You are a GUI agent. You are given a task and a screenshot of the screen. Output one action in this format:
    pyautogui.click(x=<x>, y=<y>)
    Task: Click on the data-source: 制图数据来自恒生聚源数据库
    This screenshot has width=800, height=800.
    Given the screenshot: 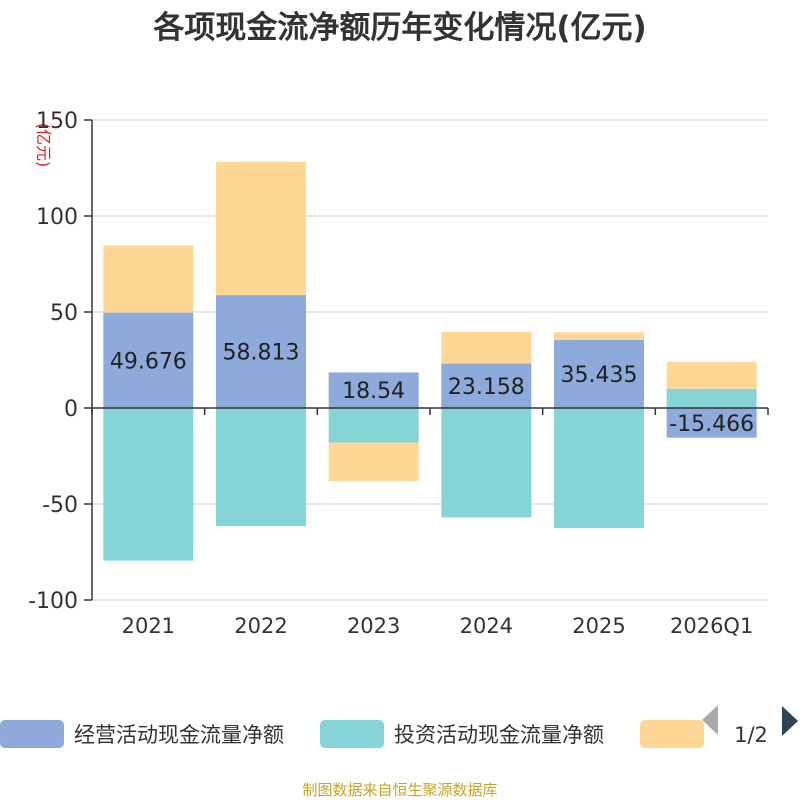 What is the action you would take?
    pyautogui.click(x=399, y=790)
    